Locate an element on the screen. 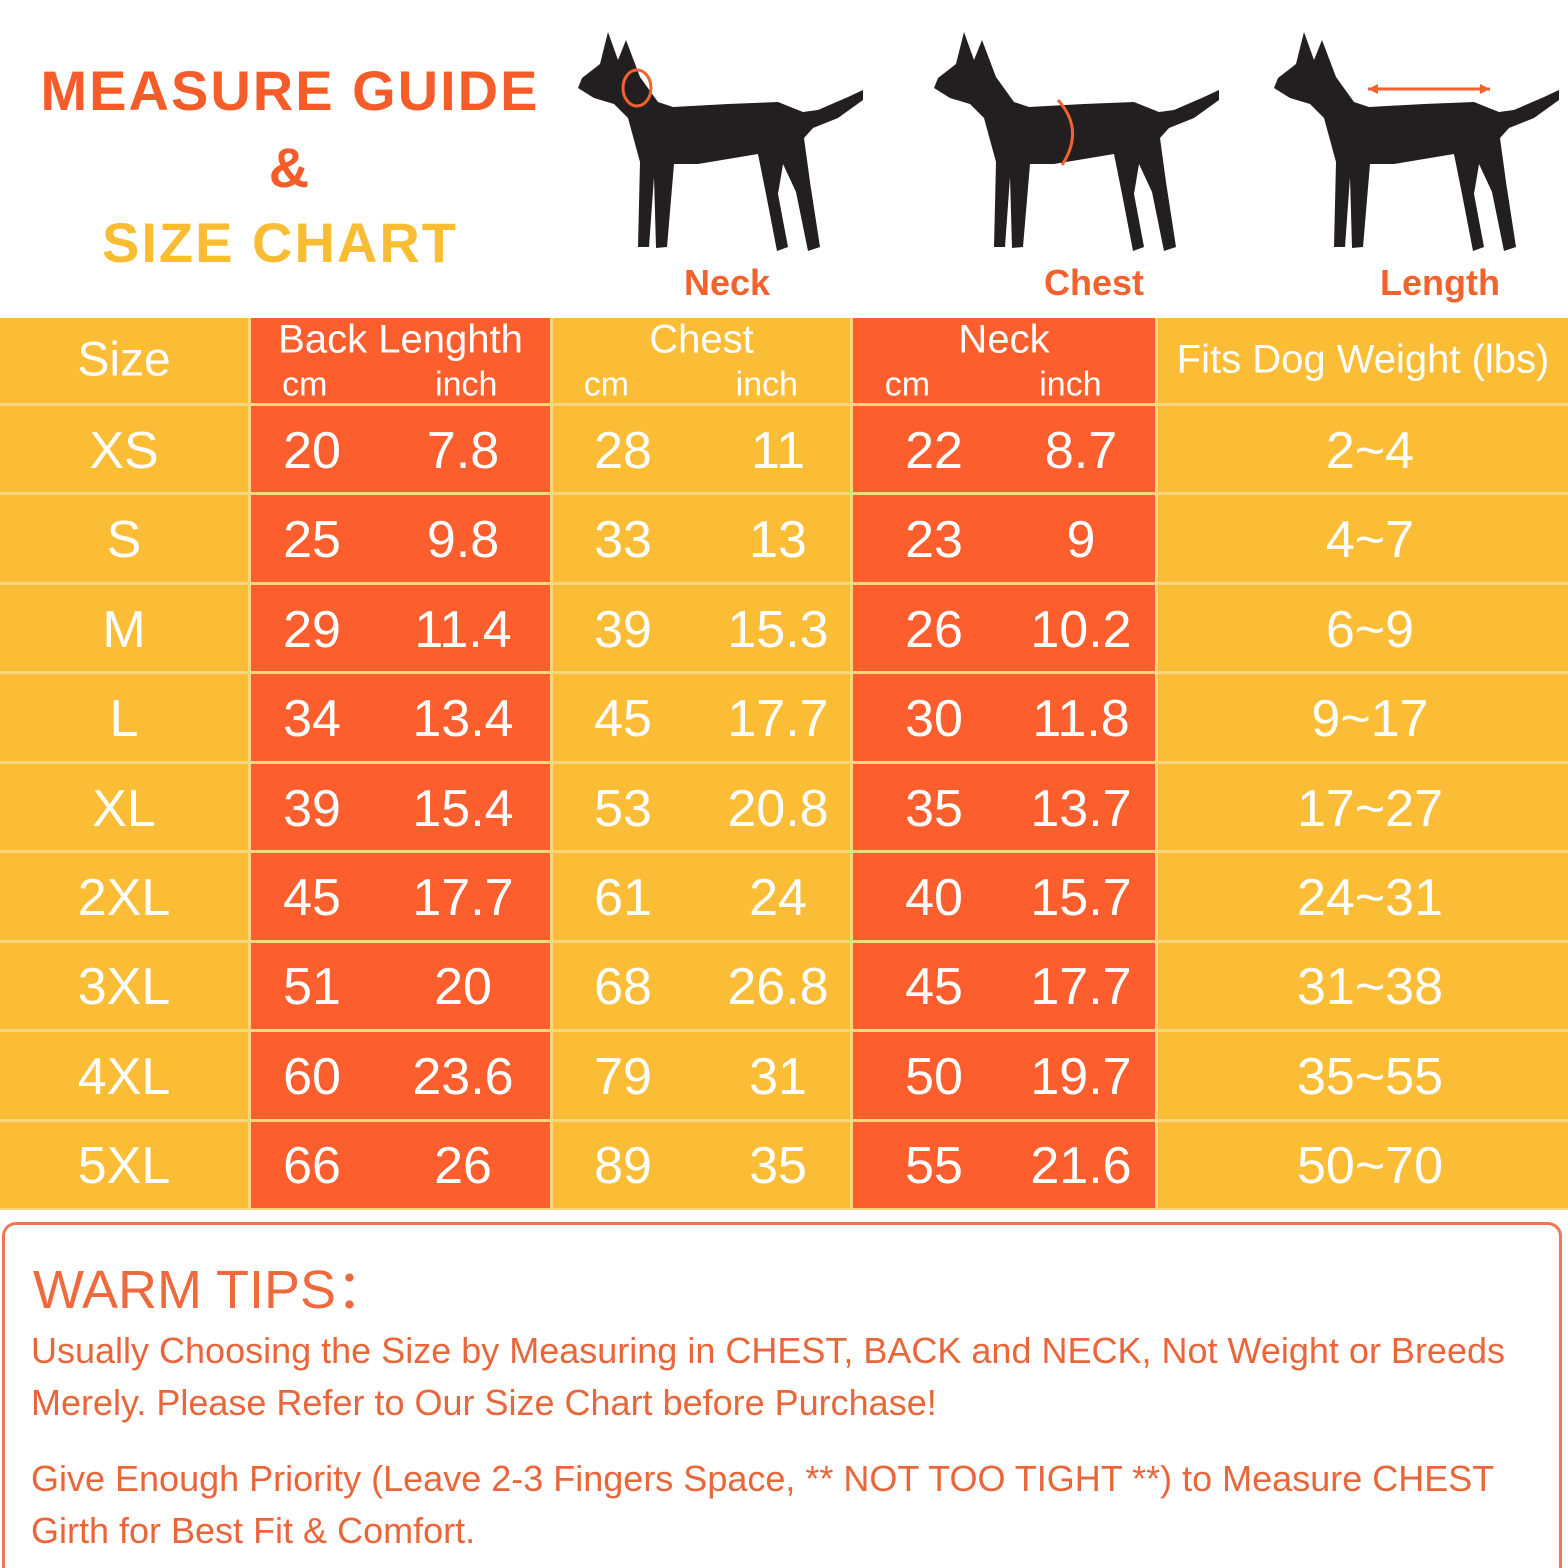  cell-value: 19.7 is located at coordinates (1081, 1076).